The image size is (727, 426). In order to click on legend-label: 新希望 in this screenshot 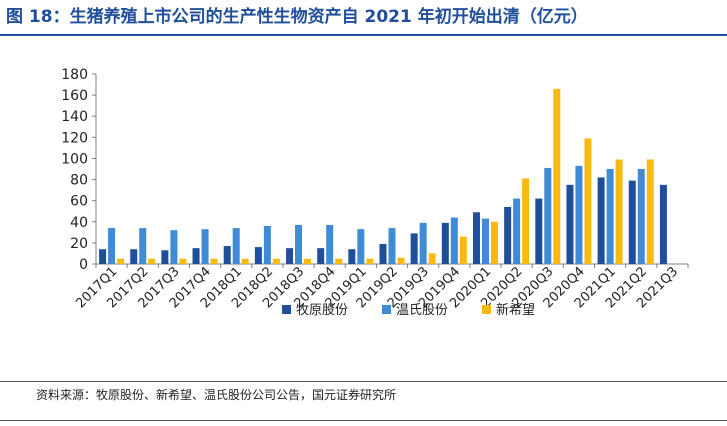, I will do `click(515, 310)`.